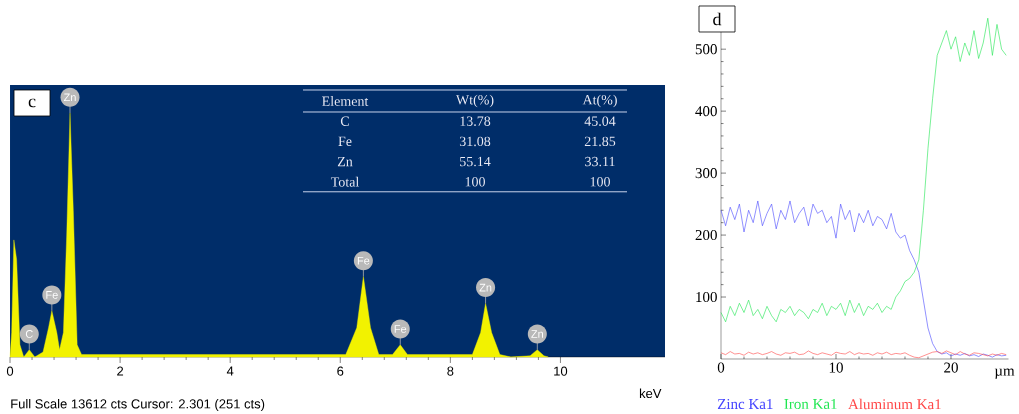 The height and width of the screenshot is (414, 1019). I want to click on text: Element, so click(345, 101).